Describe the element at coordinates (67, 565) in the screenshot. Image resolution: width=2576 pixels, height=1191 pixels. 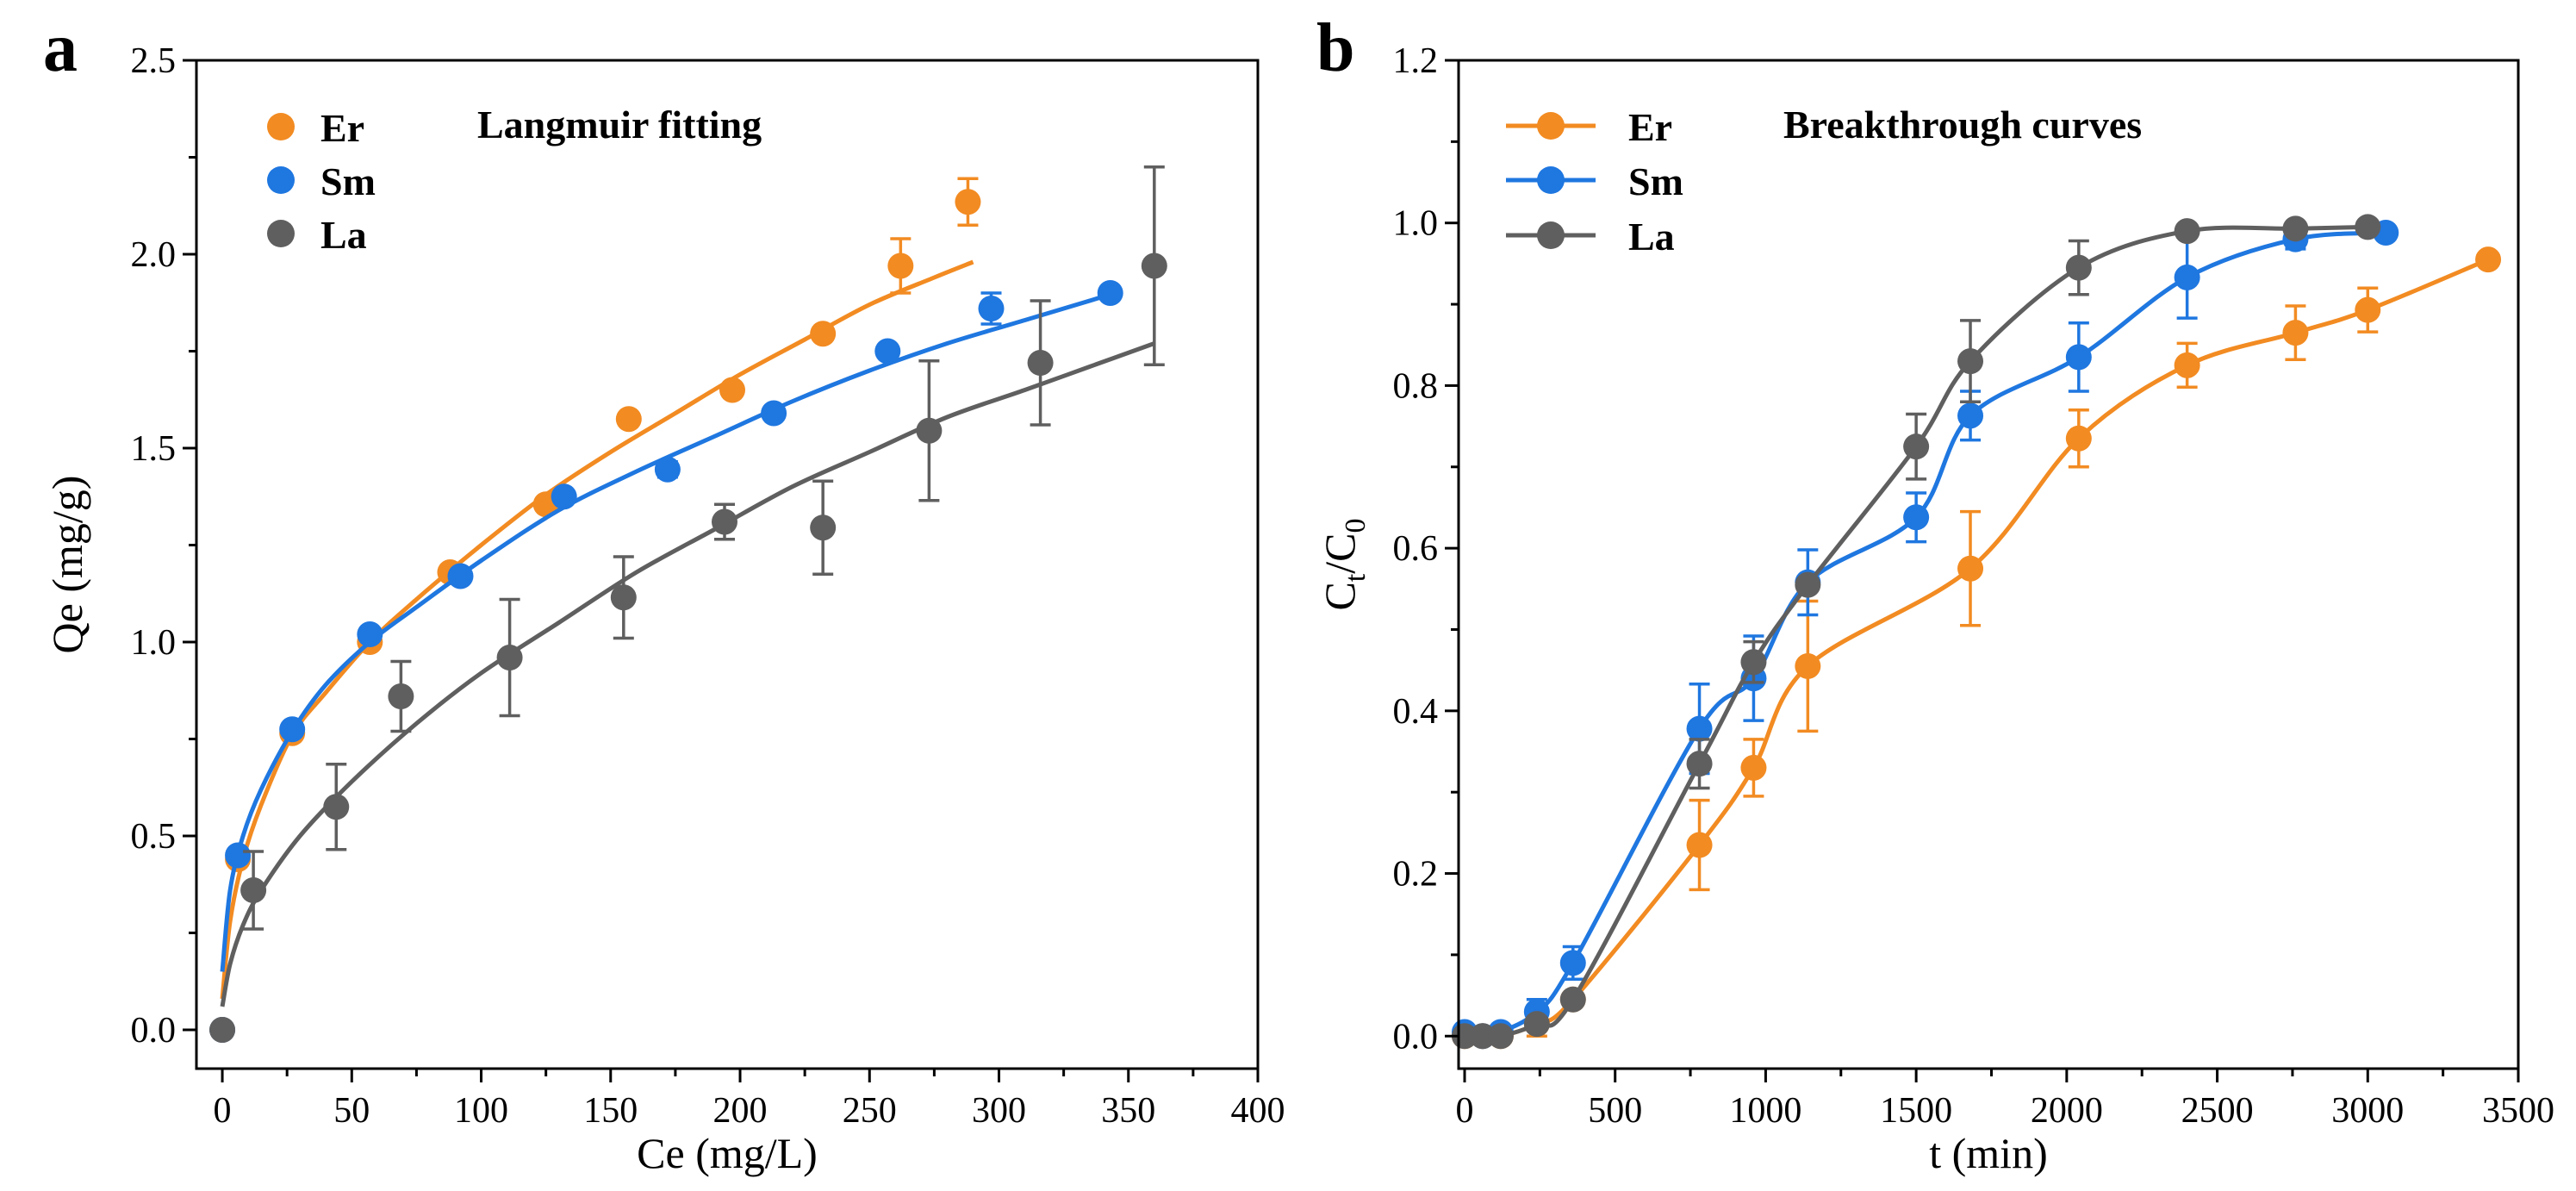
I see `panel-a-y-axis-label: Qe (mg/g)` at that location.